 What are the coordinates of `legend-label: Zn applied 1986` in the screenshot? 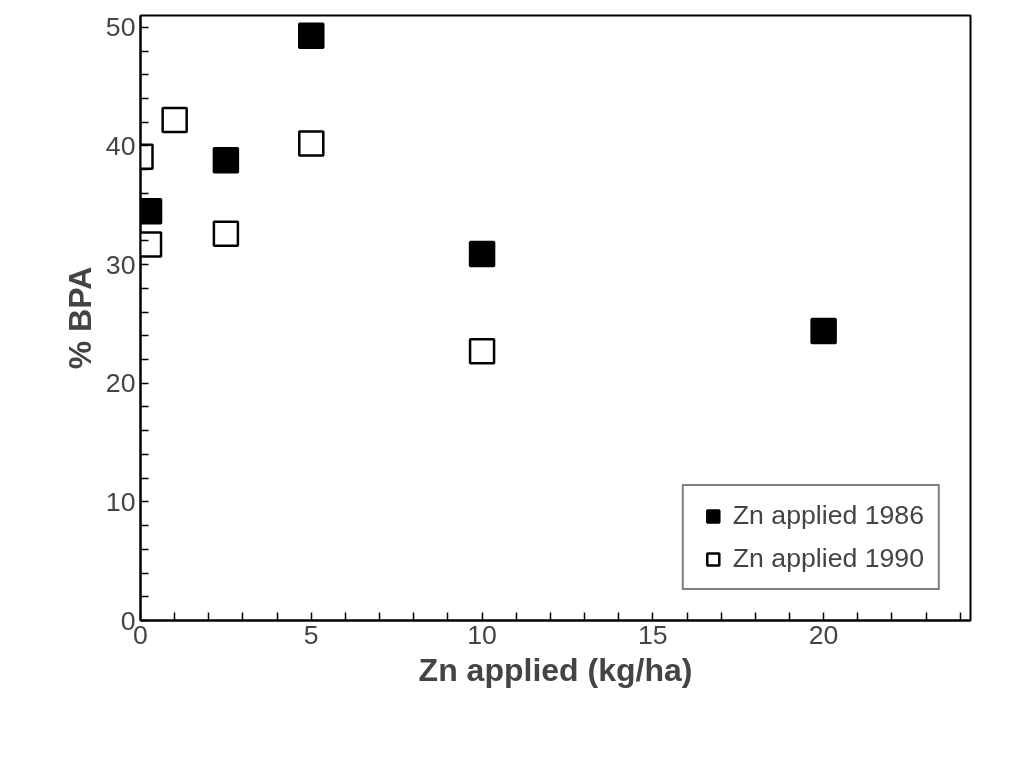 It's located at (828, 515).